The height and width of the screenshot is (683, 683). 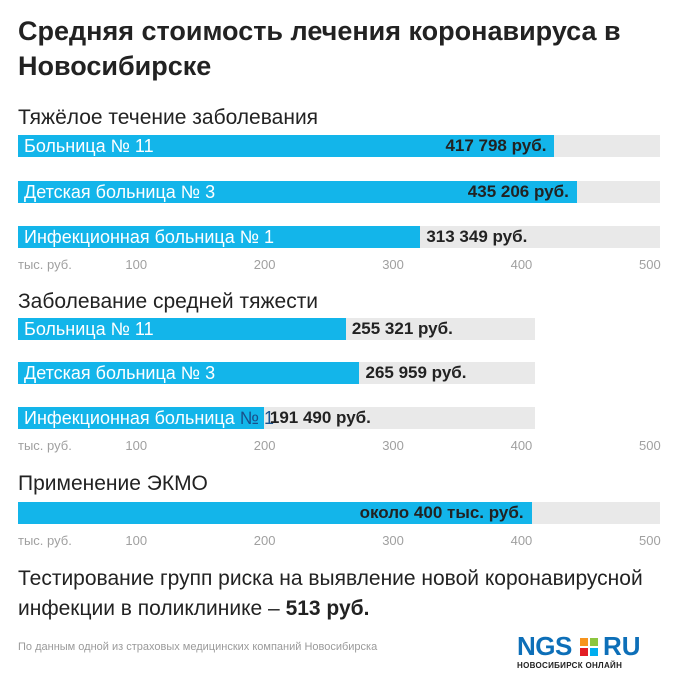 I want to click on bar-value-label: 265 959 руб., so click(x=416, y=372).